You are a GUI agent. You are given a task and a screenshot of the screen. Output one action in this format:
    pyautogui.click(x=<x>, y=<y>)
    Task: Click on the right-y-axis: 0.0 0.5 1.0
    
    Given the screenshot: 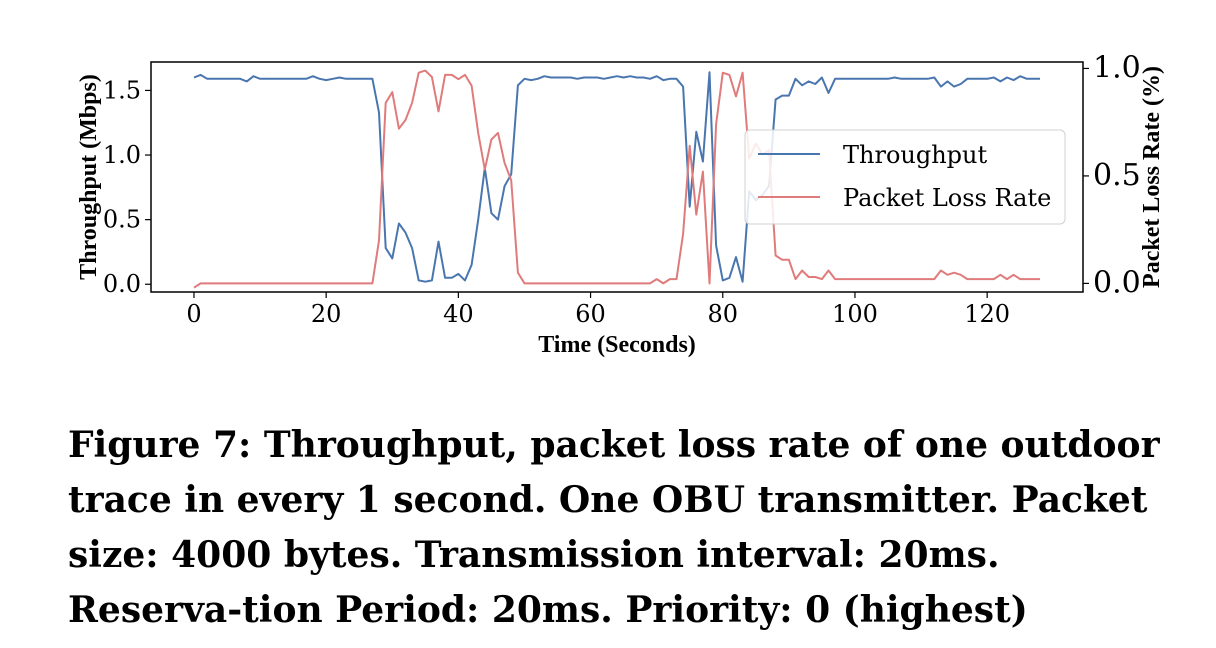 What is the action you would take?
    pyautogui.click(x=1112, y=175)
    